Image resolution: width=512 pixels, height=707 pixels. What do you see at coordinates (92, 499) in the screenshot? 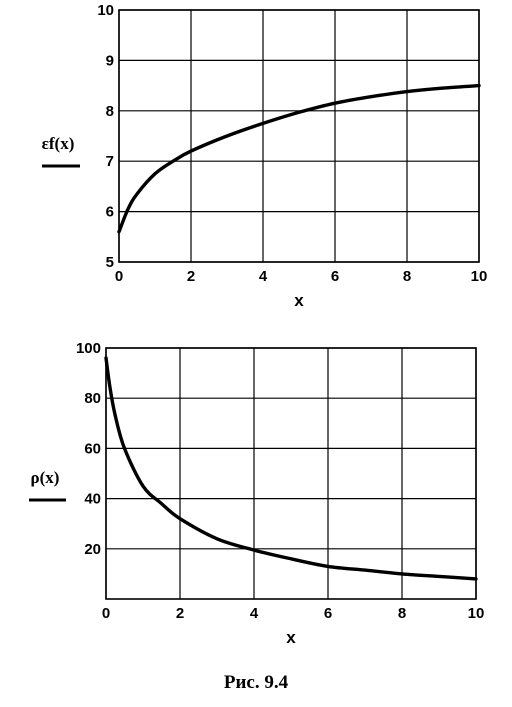
I see `y-tick-label: 40` at bounding box center [92, 499].